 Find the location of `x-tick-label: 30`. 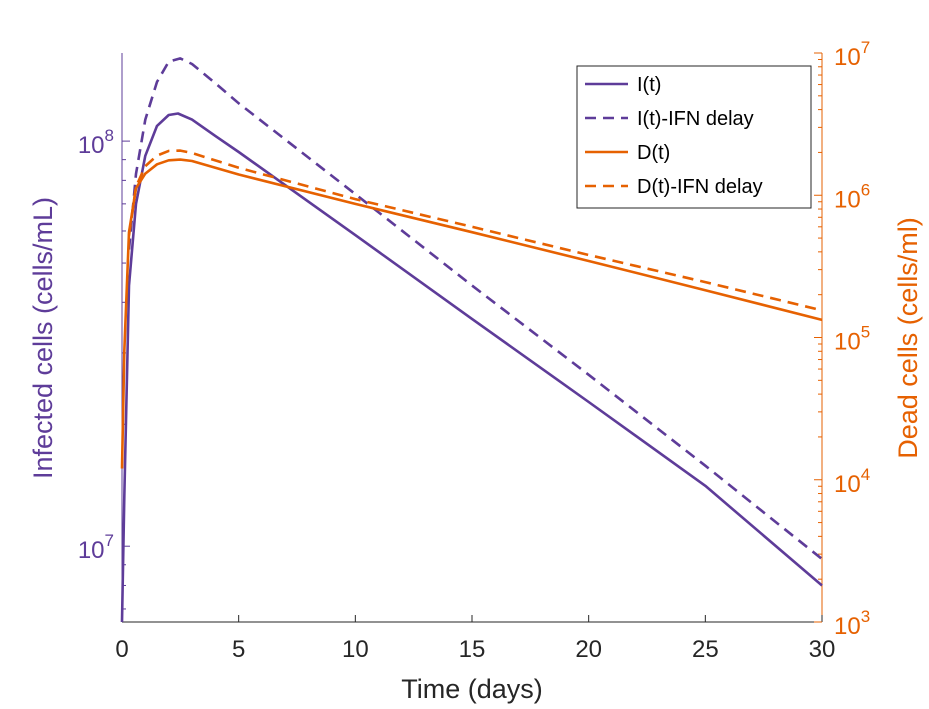

x-tick-label: 30 is located at coordinates (822, 649).